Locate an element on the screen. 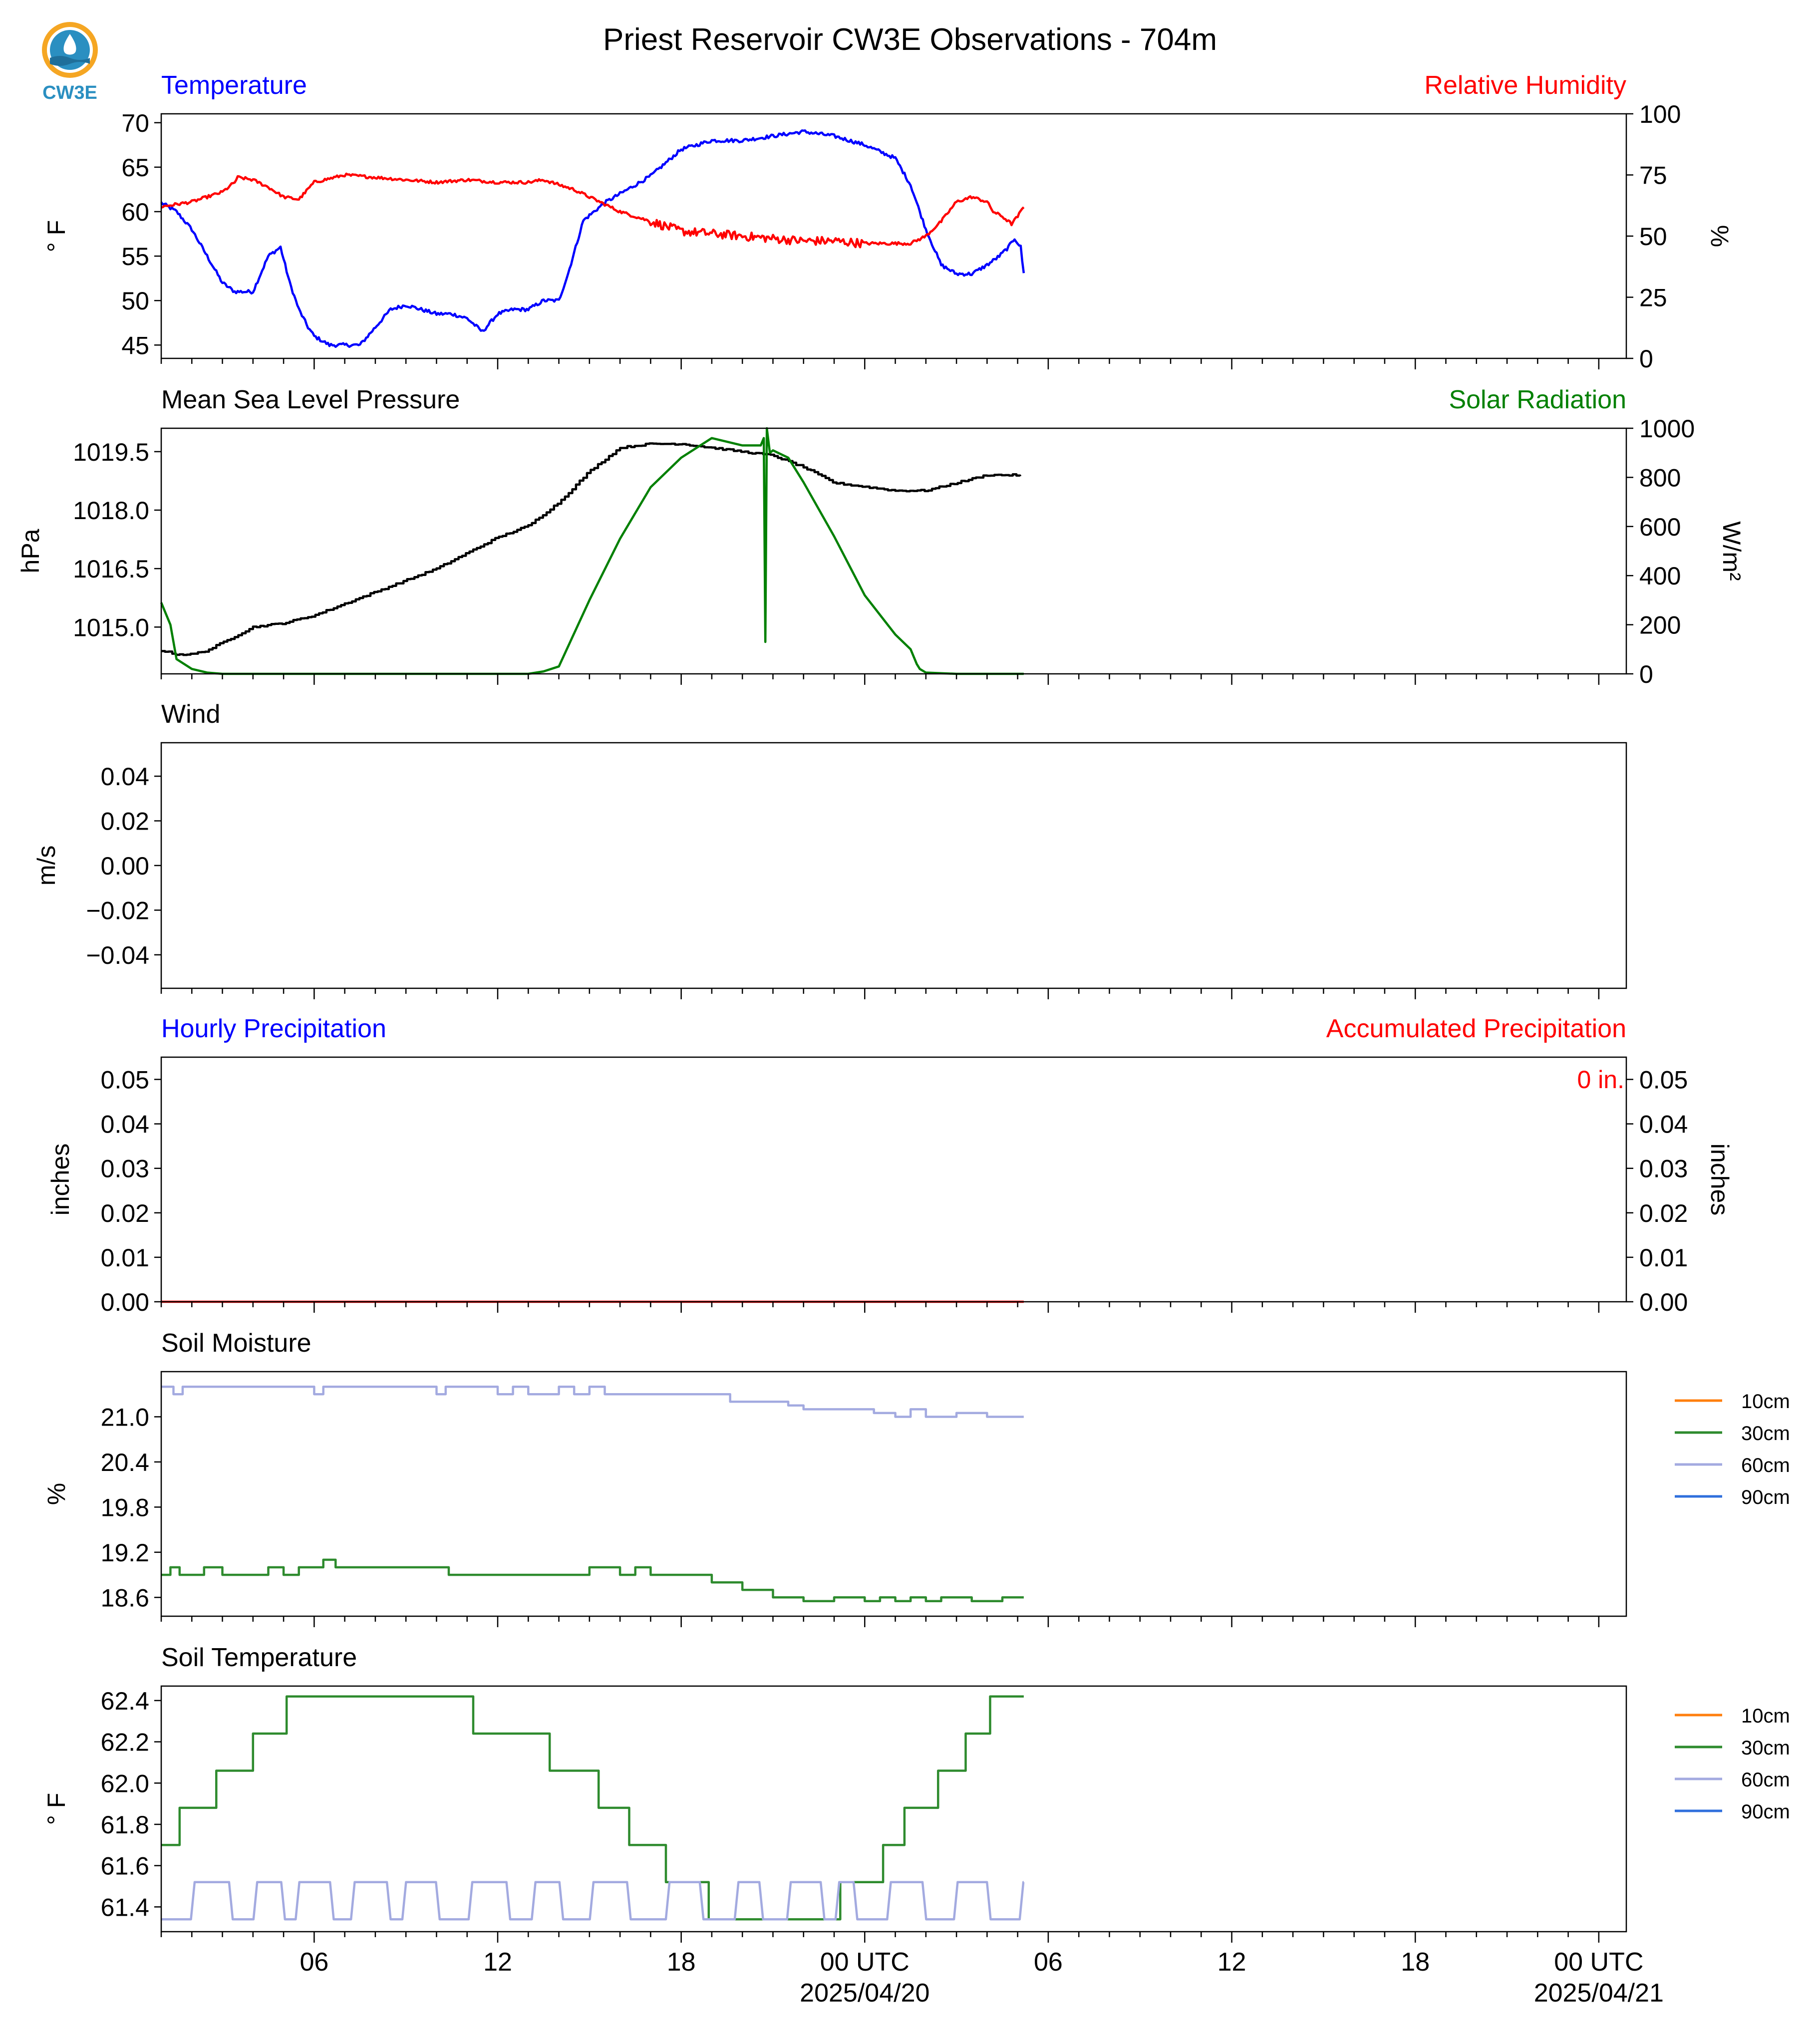 The height and width of the screenshot is (2028, 1820). y-tick-label-right: 75 is located at coordinates (1653, 176).